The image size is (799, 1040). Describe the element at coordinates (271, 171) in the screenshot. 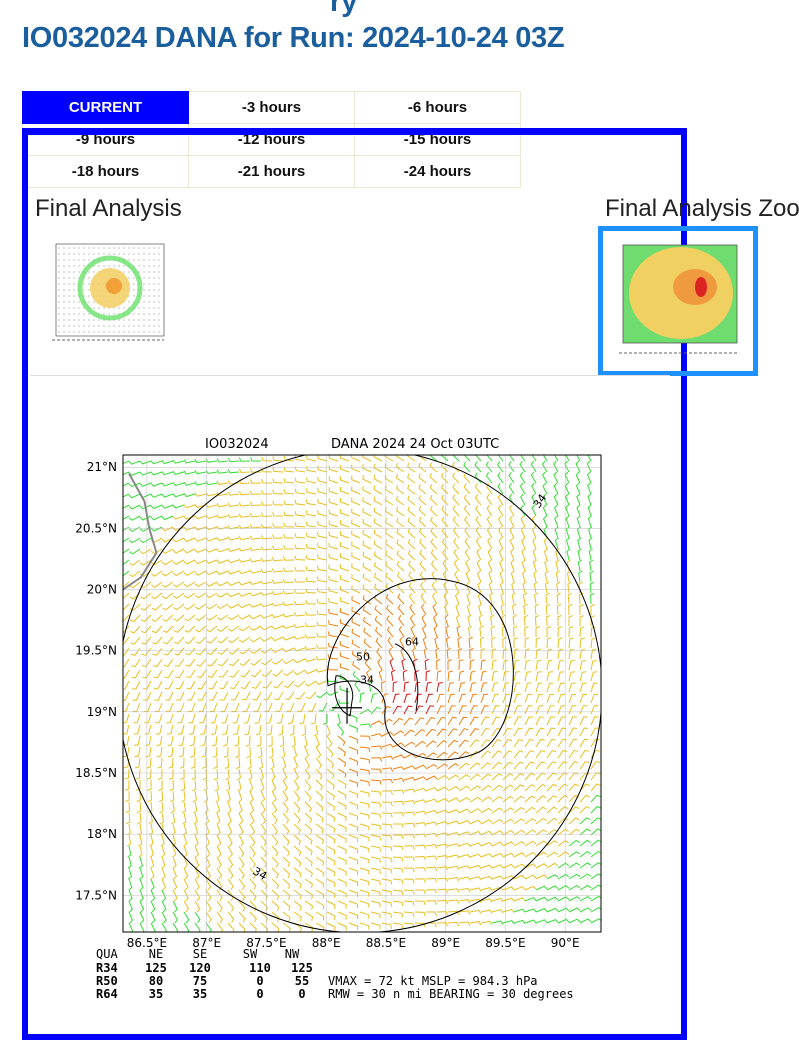

I see `nav-minus-21h: -21 hours` at that location.